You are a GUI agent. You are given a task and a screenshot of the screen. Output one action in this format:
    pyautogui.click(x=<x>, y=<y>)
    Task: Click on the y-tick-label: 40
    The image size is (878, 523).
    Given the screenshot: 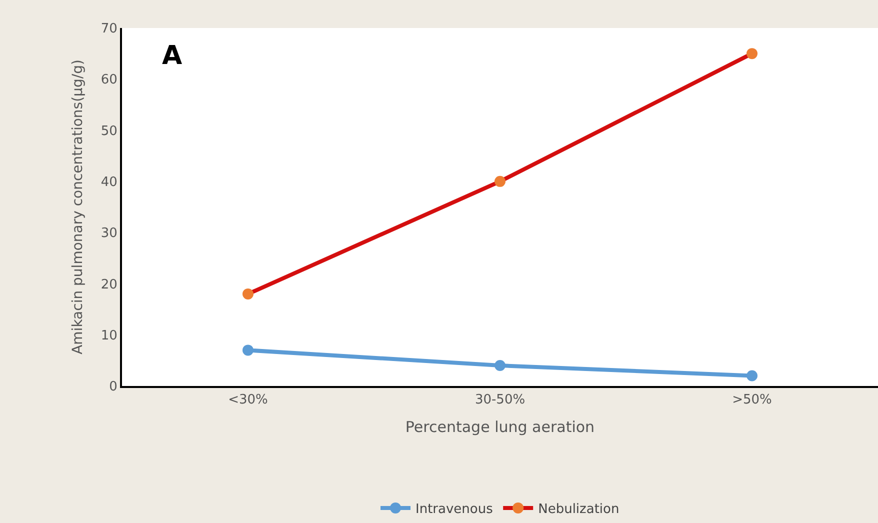 What is the action you would take?
    pyautogui.click(x=109, y=182)
    